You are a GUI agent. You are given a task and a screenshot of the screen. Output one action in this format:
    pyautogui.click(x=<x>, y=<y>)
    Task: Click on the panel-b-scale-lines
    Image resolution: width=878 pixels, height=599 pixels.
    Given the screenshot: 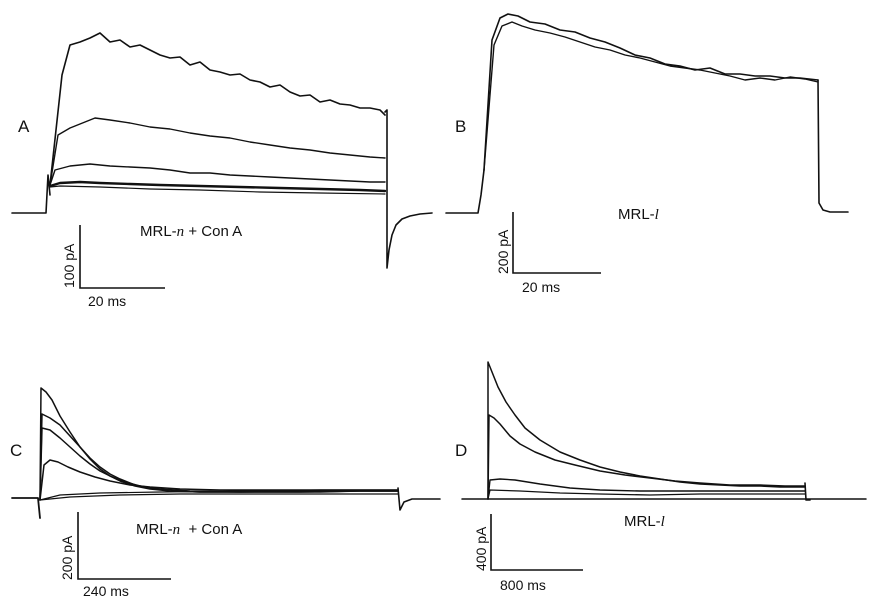 What is the action you would take?
    pyautogui.click(x=556, y=243)
    